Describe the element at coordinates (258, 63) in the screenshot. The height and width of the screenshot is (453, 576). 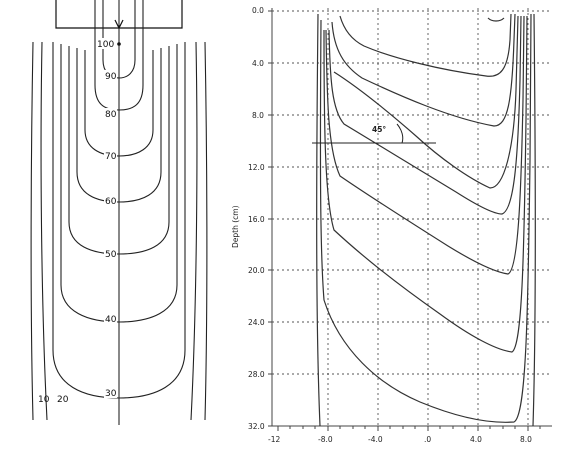
I see `y-tick-4: 4.0` at that location.